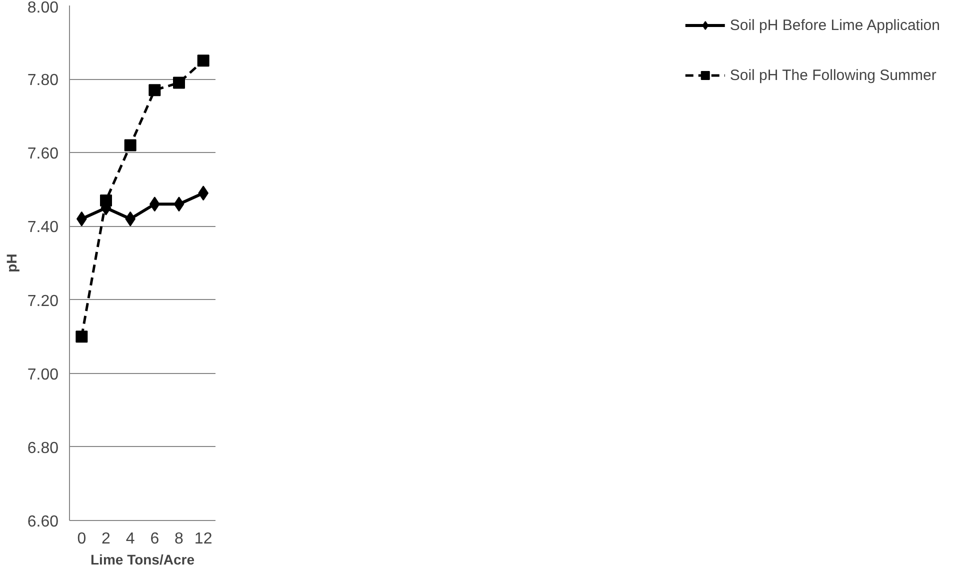  What do you see at coordinates (43, 8) in the screenshot?
I see `y-tick-label: 8.00` at bounding box center [43, 8].